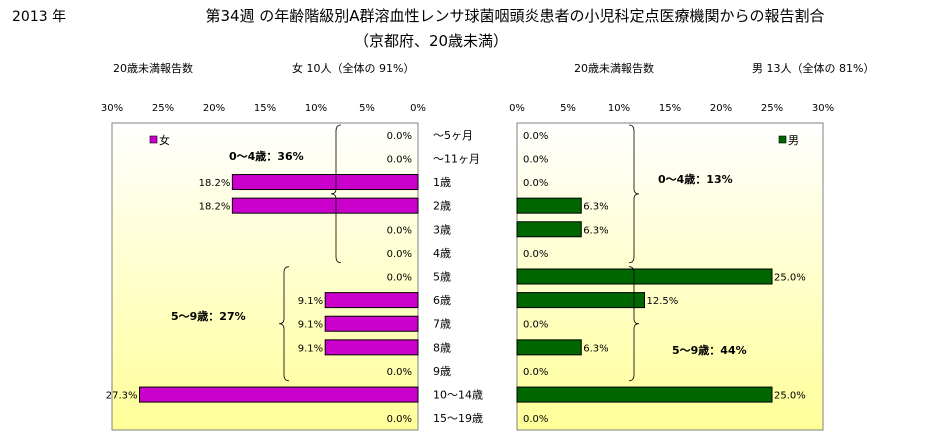  What do you see at coordinates (442, 206) in the screenshot?
I see `age-category-label: 2歳` at bounding box center [442, 206].